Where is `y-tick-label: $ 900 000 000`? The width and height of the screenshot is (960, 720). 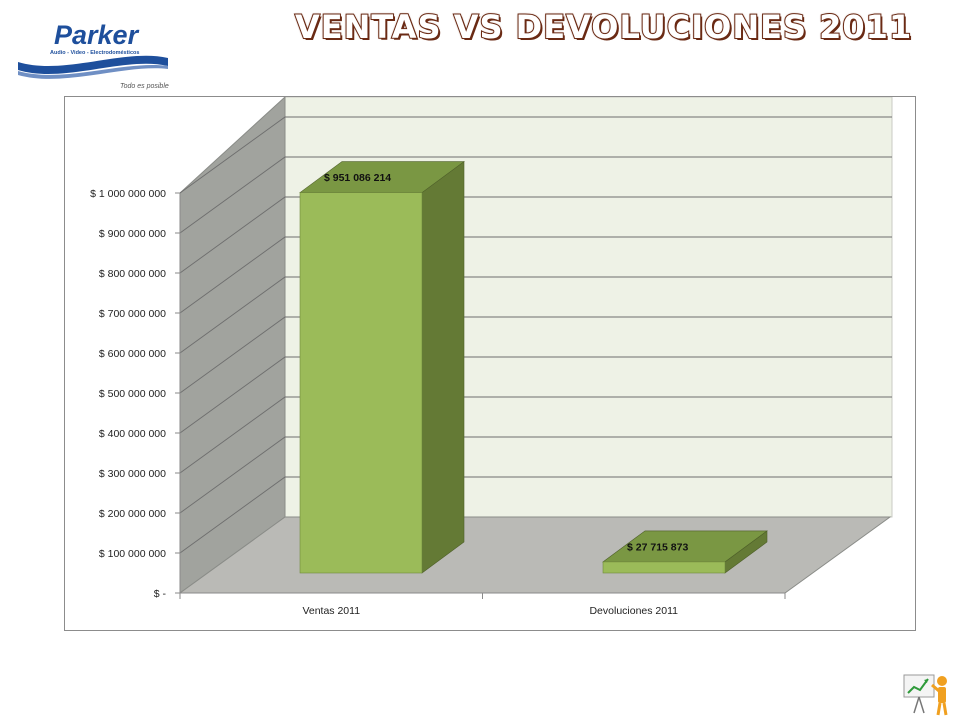
y-tick-label: $ 900 000 000 is located at coordinates (132, 234).